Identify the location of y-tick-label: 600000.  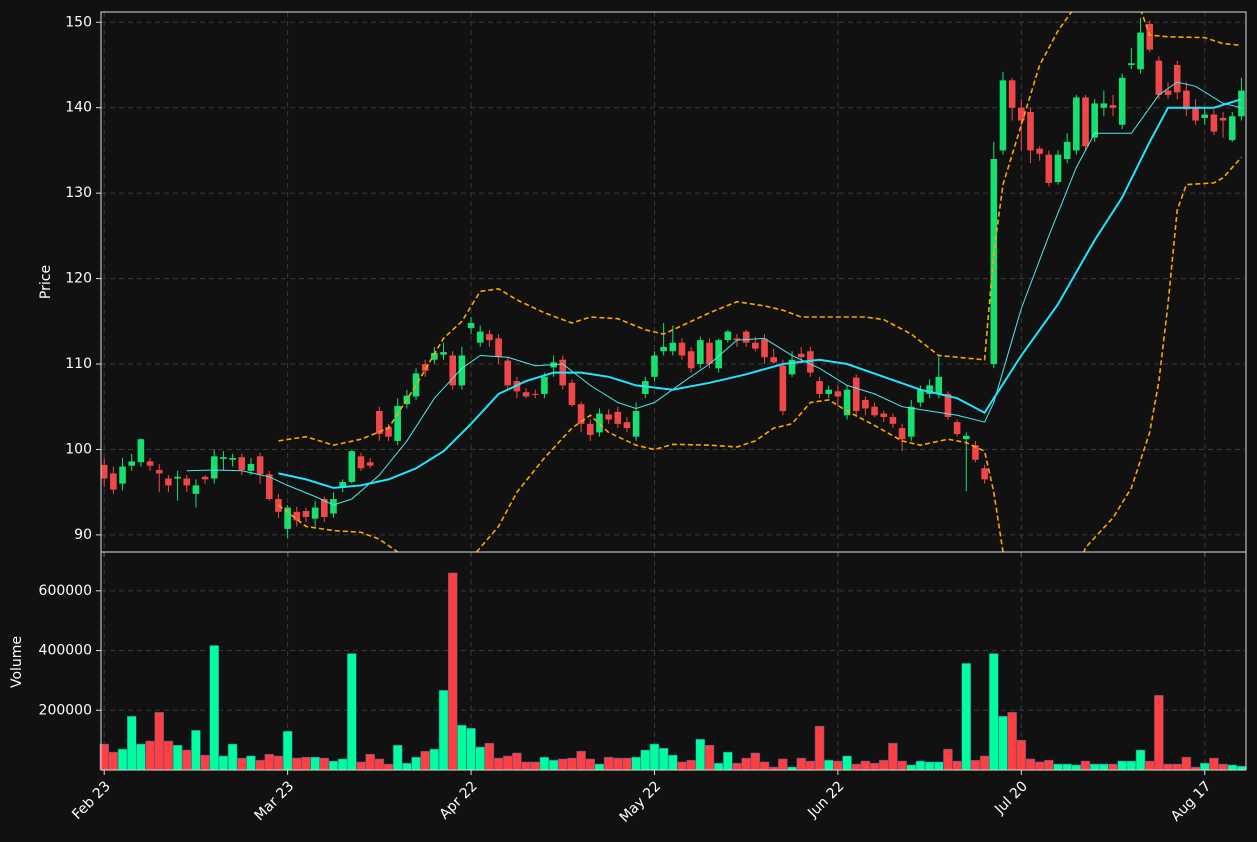
(65, 591).